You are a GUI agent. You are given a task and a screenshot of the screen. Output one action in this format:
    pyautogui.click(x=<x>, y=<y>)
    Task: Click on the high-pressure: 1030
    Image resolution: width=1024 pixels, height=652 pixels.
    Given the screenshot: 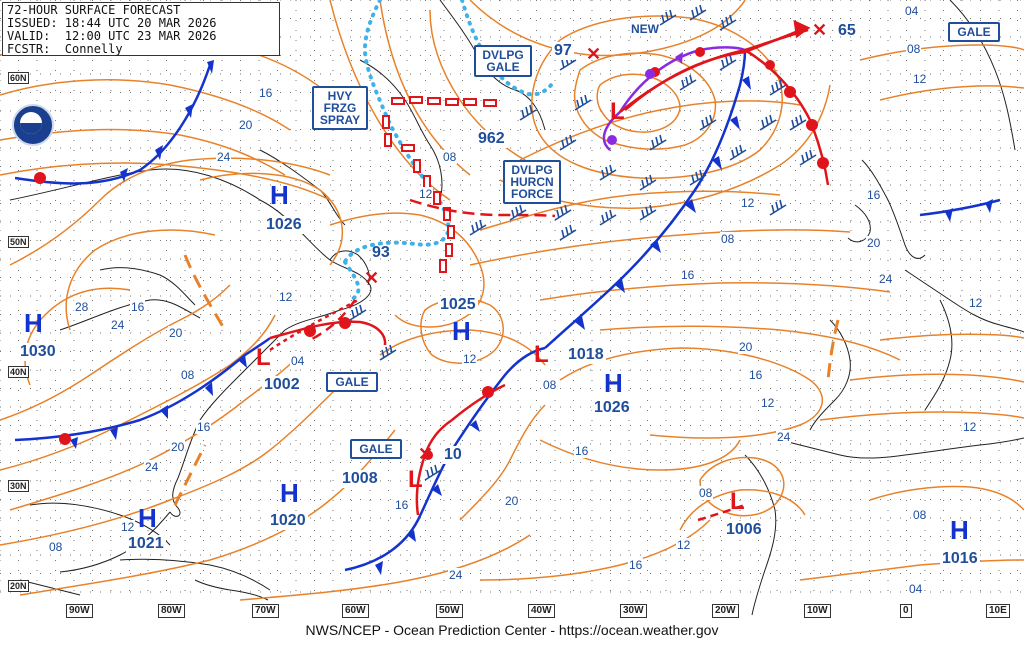 What is the action you would take?
    pyautogui.click(x=38, y=352)
    